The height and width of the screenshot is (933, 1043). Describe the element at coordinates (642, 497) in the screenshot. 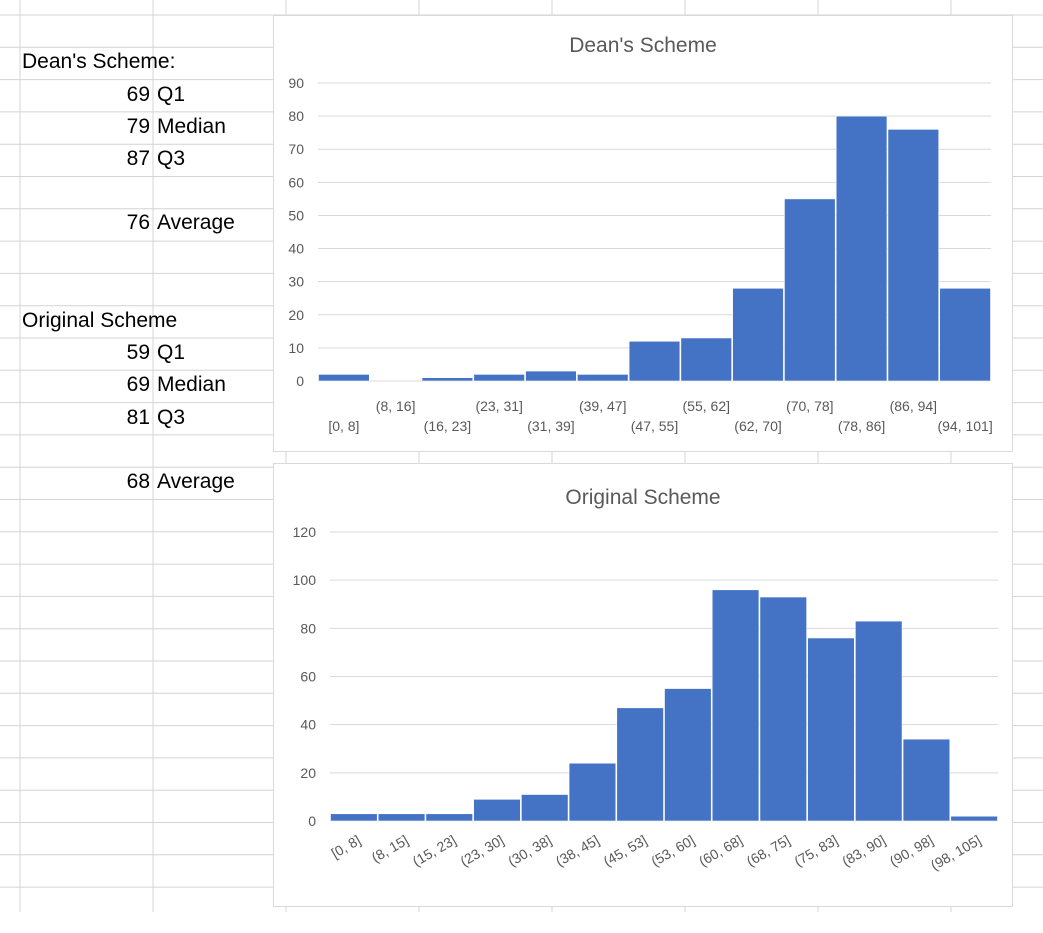

I see `chart-title: Original Scheme` at that location.